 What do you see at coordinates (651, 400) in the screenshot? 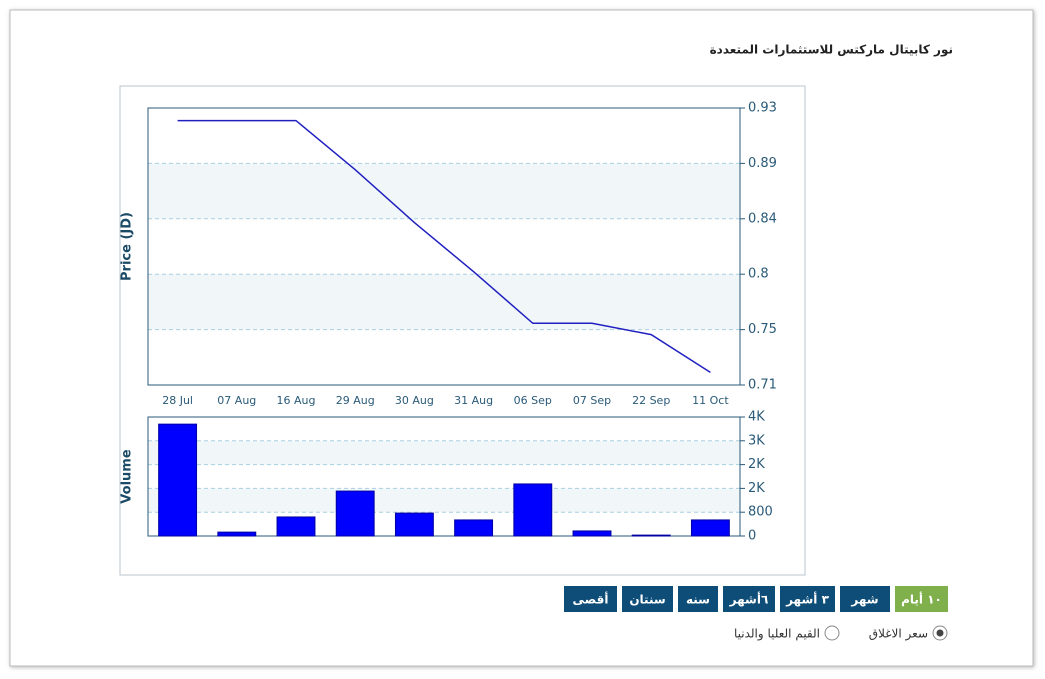
I see `x-tick-label: 22 Sep` at bounding box center [651, 400].